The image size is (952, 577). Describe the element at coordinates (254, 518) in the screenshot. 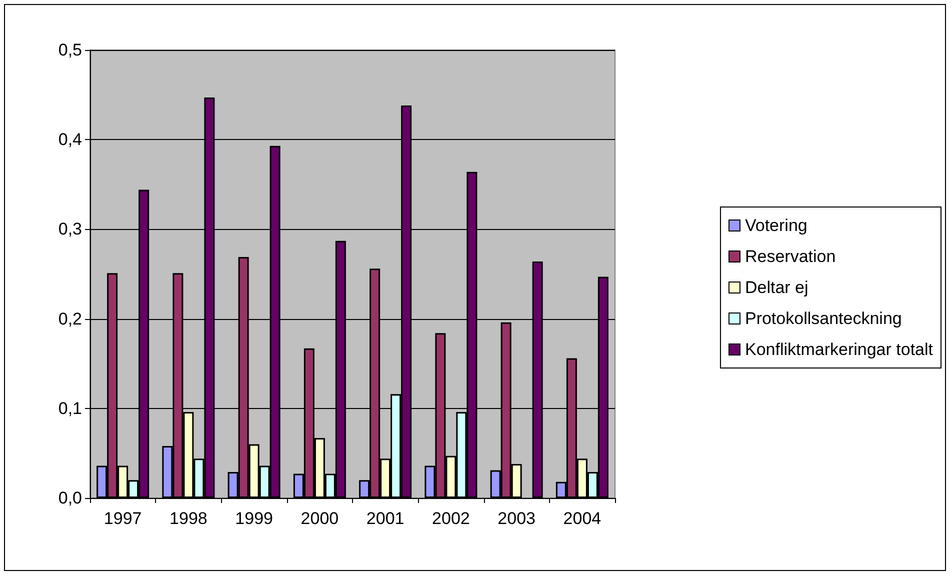

I see `x-tick-label: 1999` at that location.